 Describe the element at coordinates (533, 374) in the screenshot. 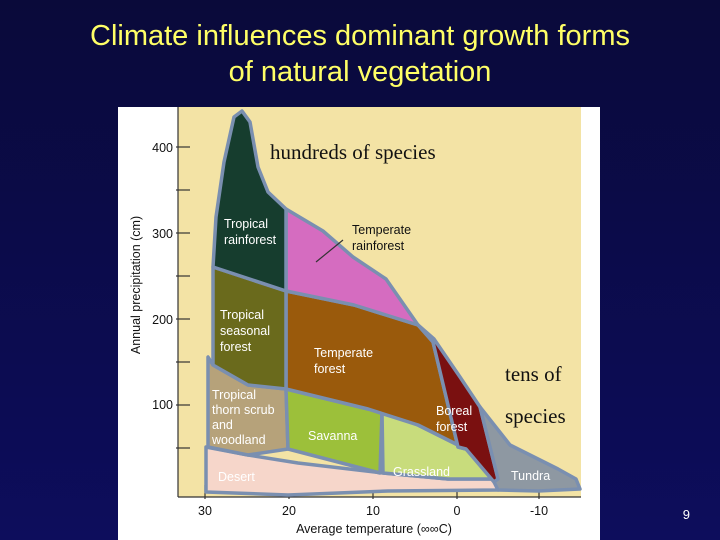

I see `note-tens-of: tens of` at that location.